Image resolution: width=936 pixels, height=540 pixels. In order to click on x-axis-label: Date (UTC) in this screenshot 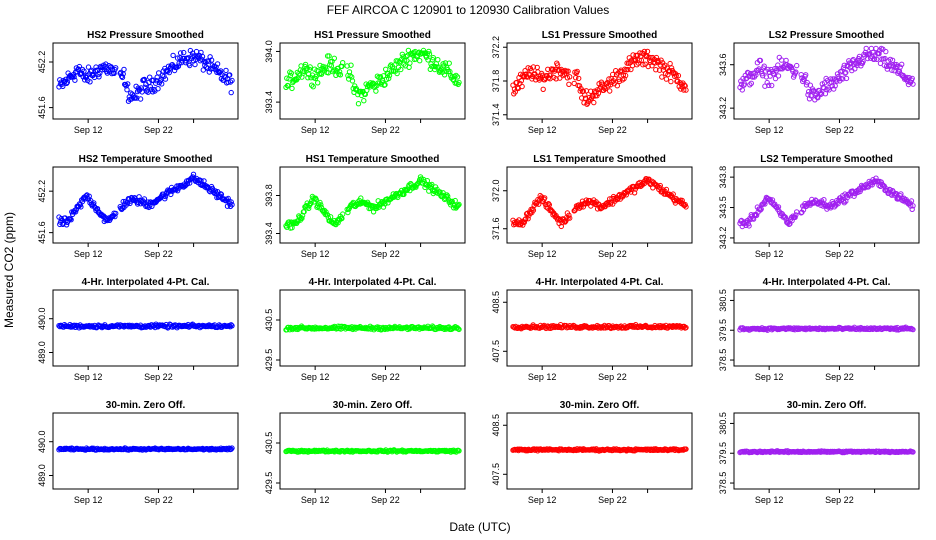, I will do `click(479, 527)`.